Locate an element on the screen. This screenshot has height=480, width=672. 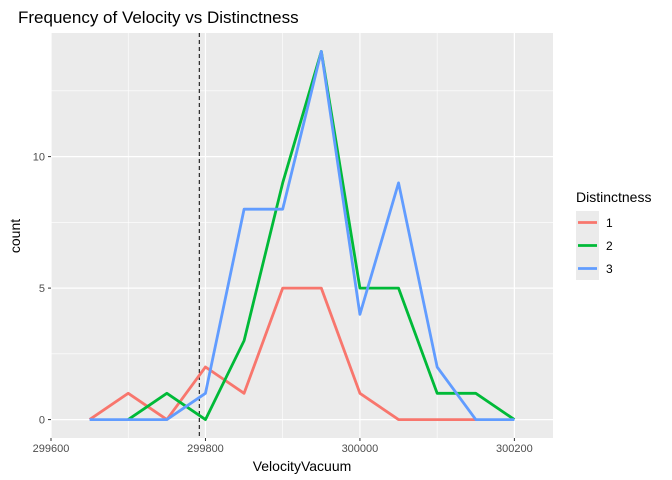
y-tick-label: 5 is located at coordinates (42, 289).